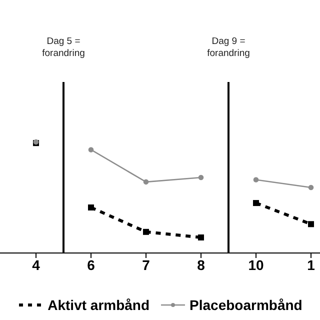 Image resolution: width=320 pixels, height=320 pixels. I want to click on x-tick-label: 7, so click(146, 264).